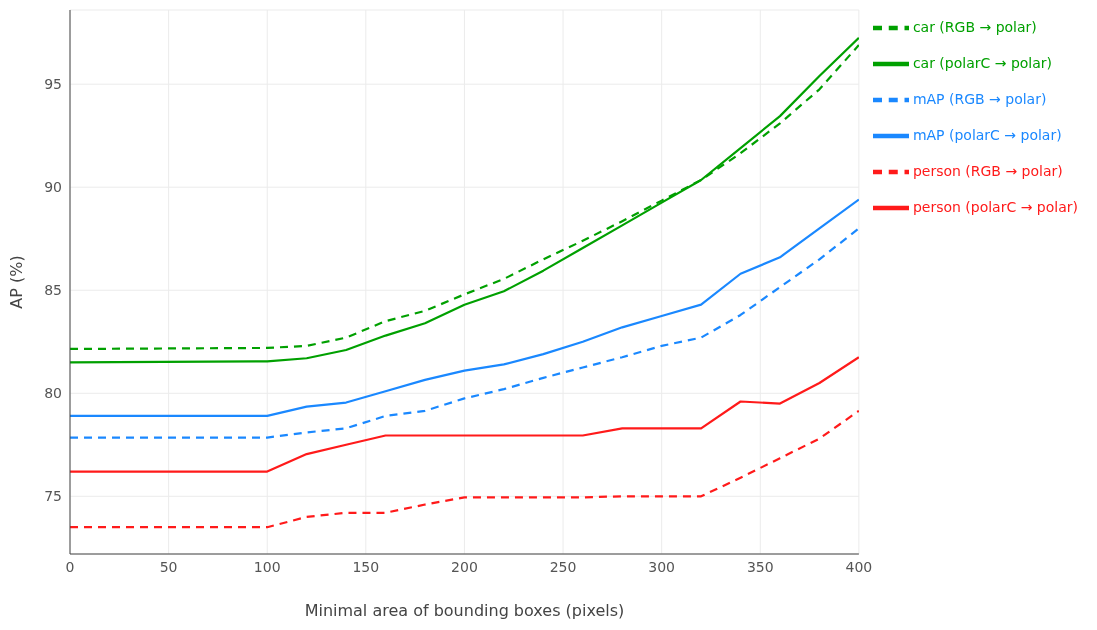 The height and width of the screenshot is (630, 1097). I want to click on legend-label: mAP (RGB → polar), so click(979, 99).